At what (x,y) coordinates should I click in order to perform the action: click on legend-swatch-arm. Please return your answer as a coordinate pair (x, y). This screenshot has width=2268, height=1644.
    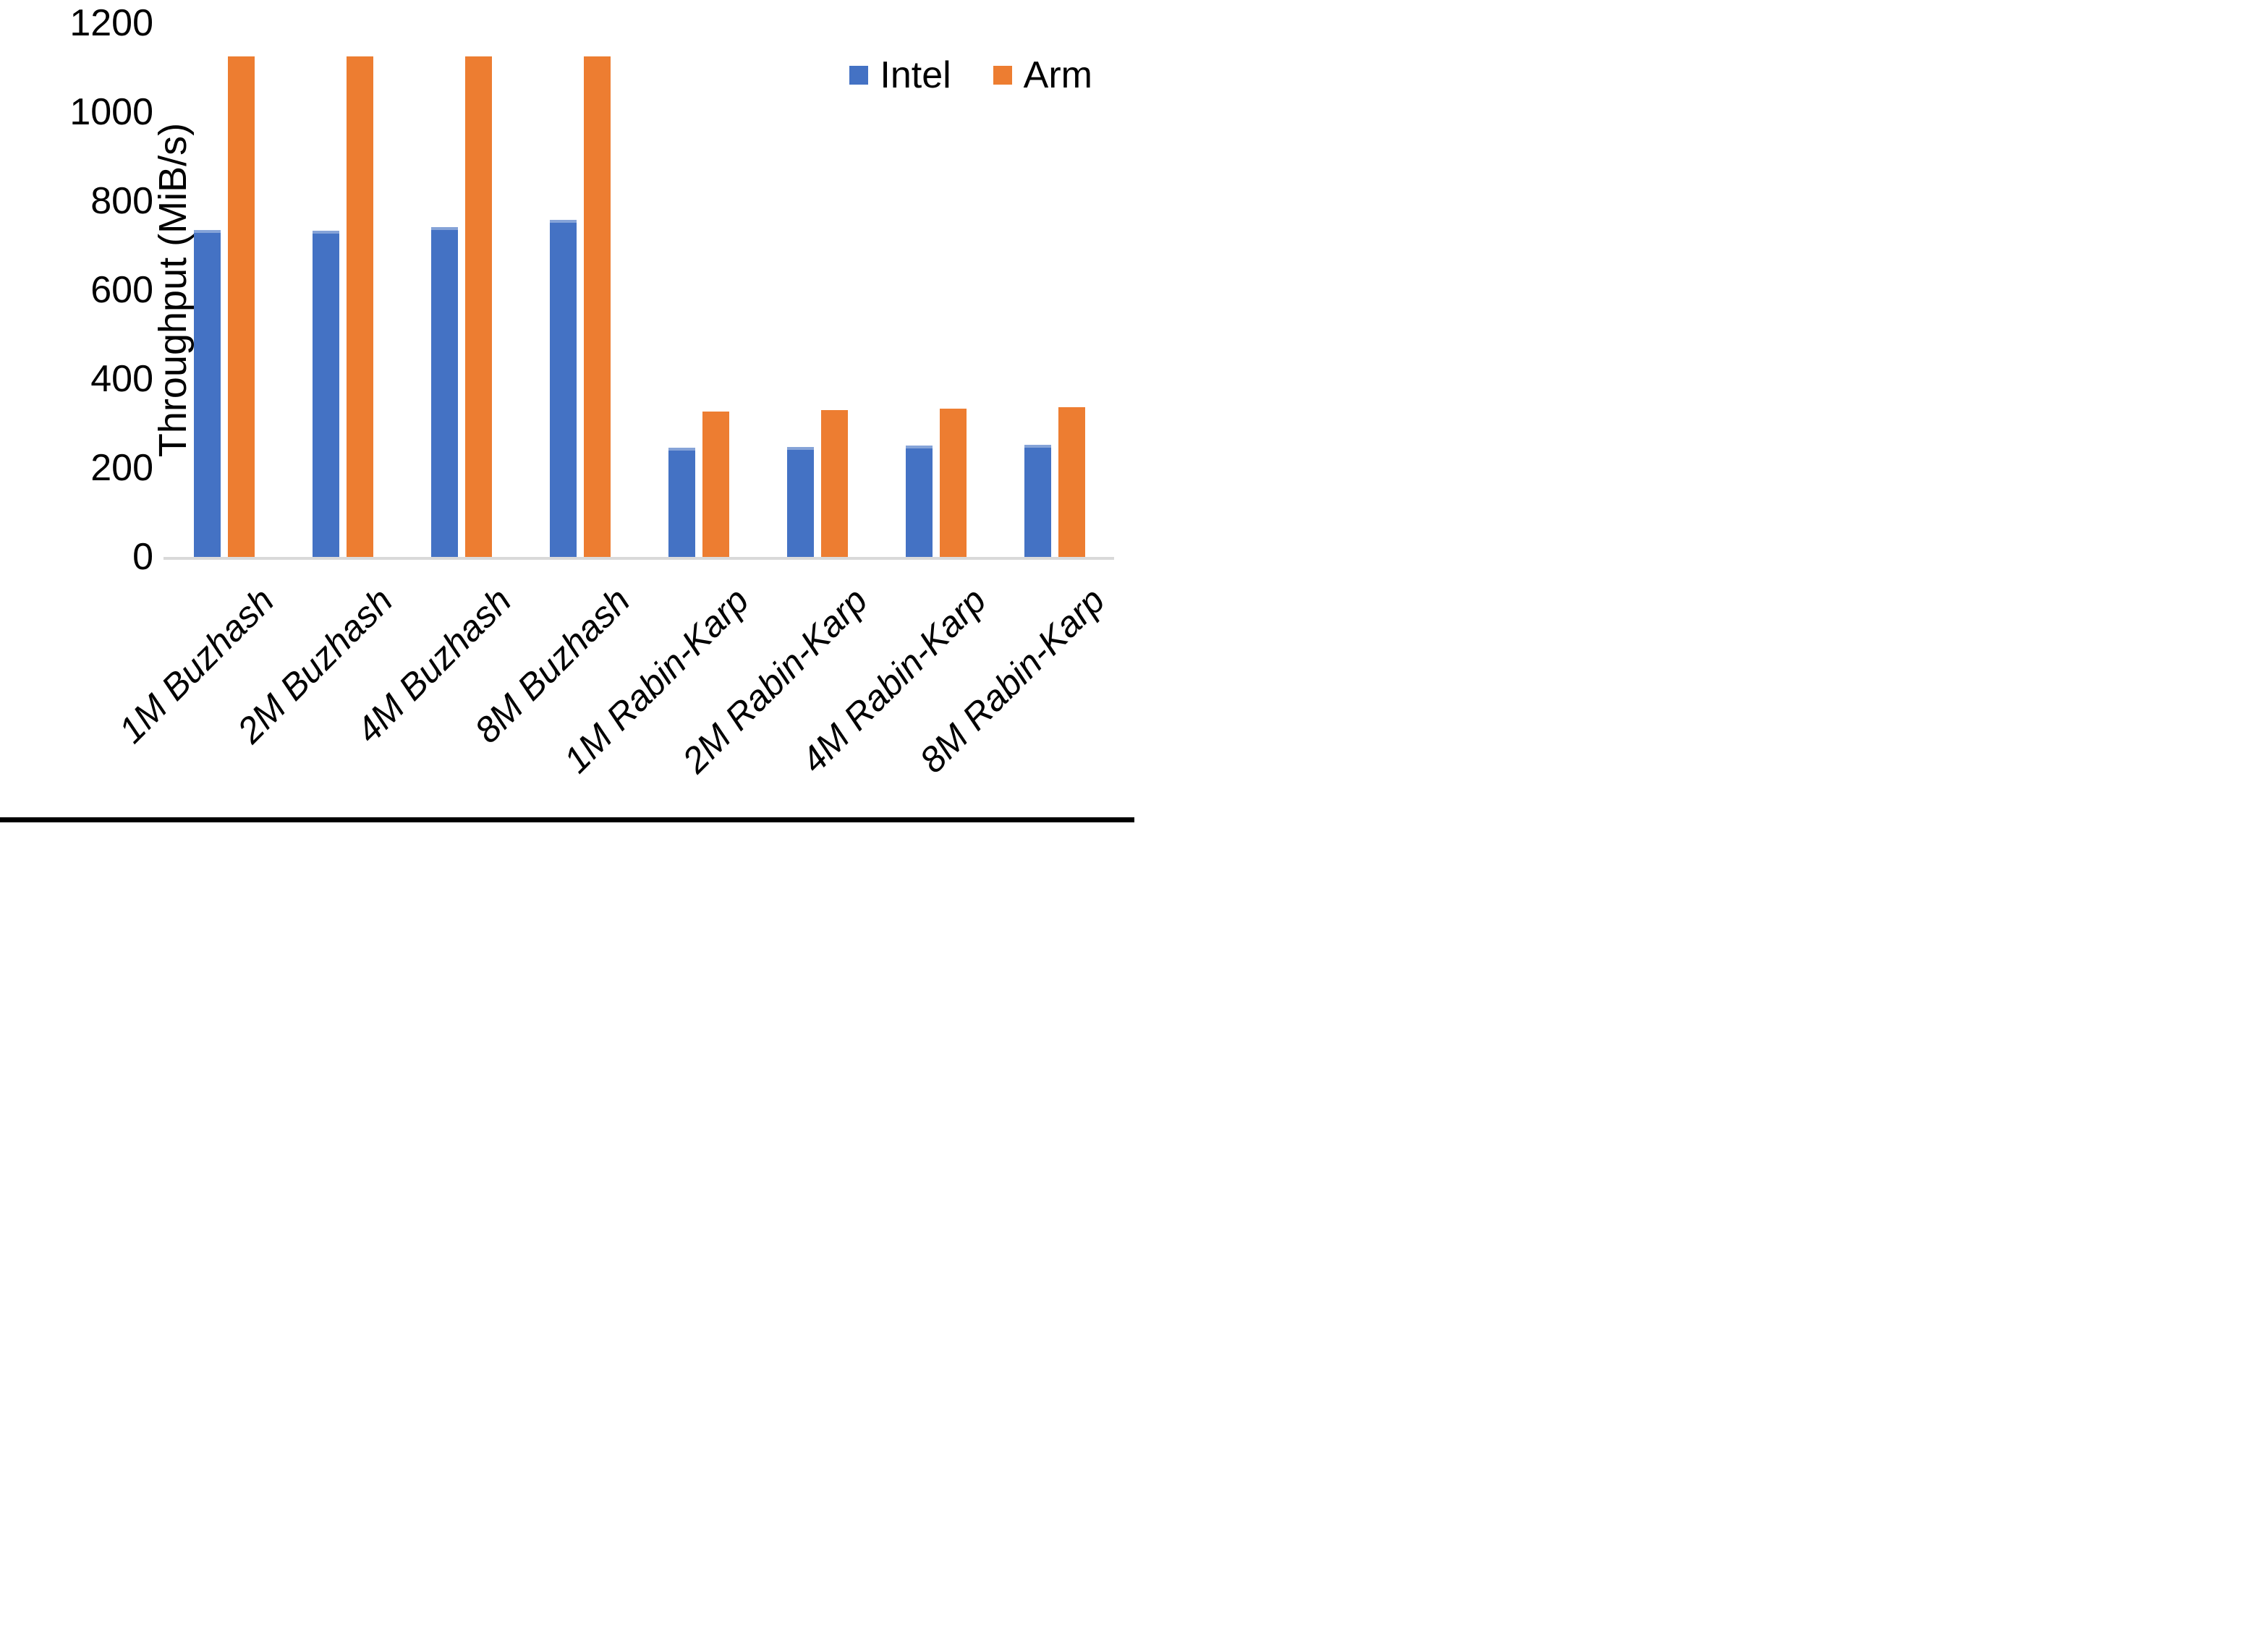
    Looking at the image, I should click on (1002, 75).